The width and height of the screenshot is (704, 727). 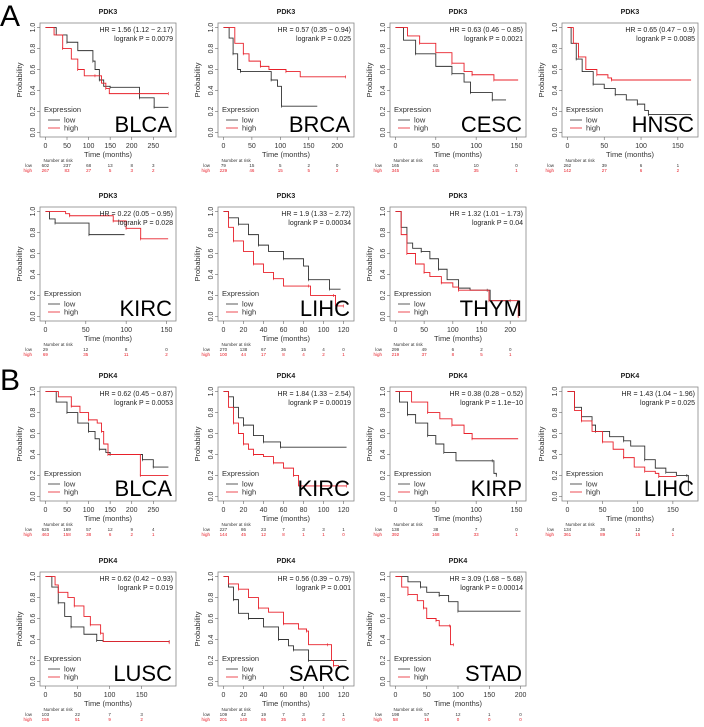 What do you see at coordinates (224, 529) in the screenshot?
I see `risk-low-count: 227` at bounding box center [224, 529].